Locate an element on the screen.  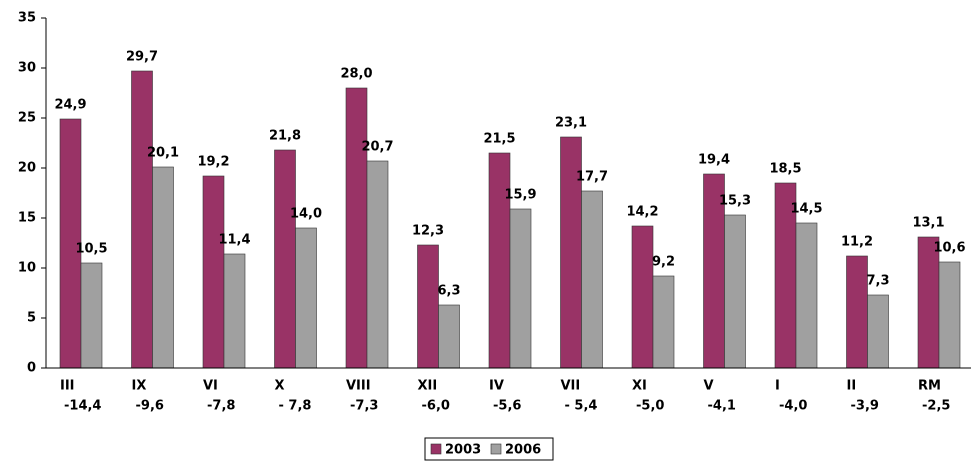
y-tick-label: 30 is located at coordinates (27, 68).